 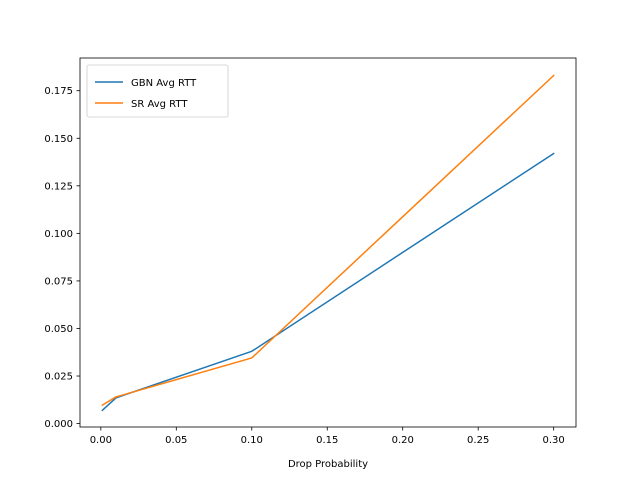 I want to click on x-tick-label: 0.20, so click(x=403, y=440).